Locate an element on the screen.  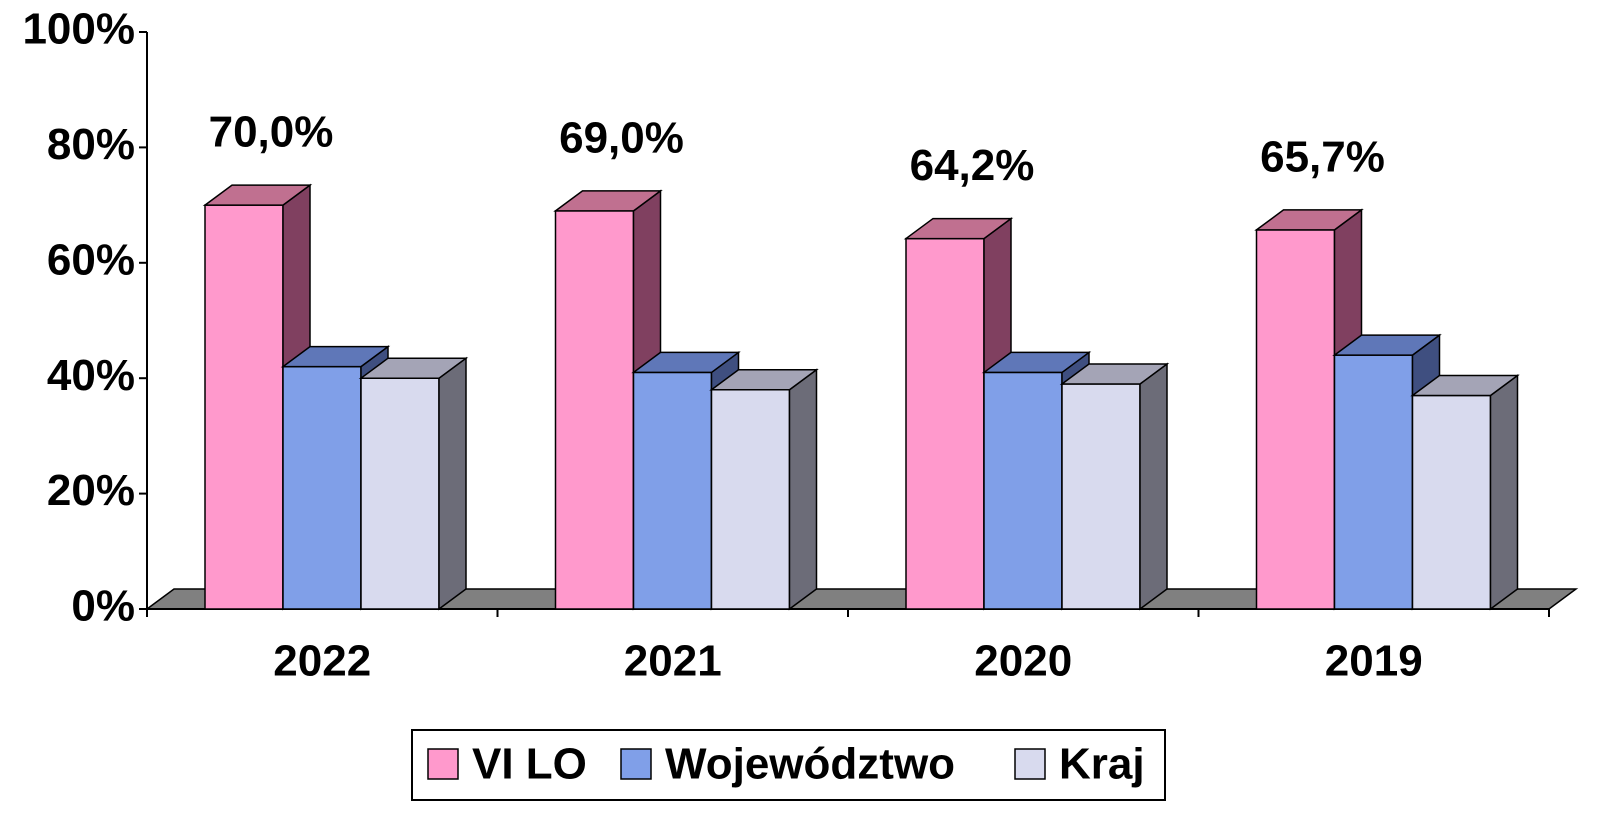
x-tick-label: 2020 is located at coordinates (1023, 661).